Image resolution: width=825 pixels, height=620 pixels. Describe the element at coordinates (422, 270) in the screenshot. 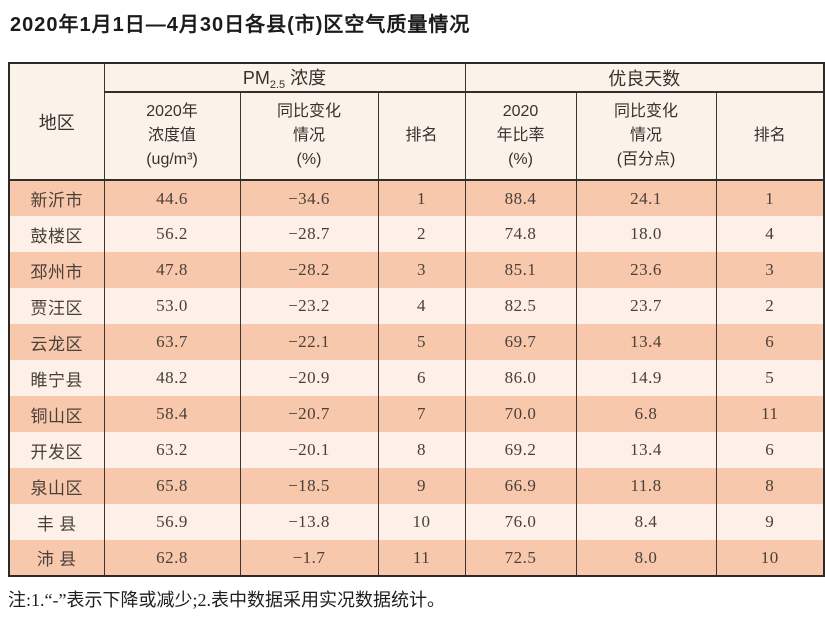

I see `pm-rank-cell: 3` at that location.